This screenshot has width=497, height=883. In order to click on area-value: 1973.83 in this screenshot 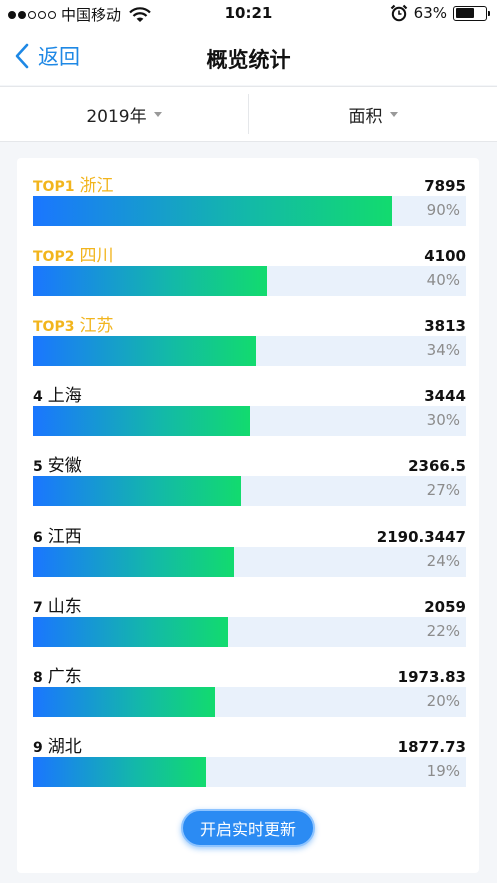, I will do `click(431, 677)`.